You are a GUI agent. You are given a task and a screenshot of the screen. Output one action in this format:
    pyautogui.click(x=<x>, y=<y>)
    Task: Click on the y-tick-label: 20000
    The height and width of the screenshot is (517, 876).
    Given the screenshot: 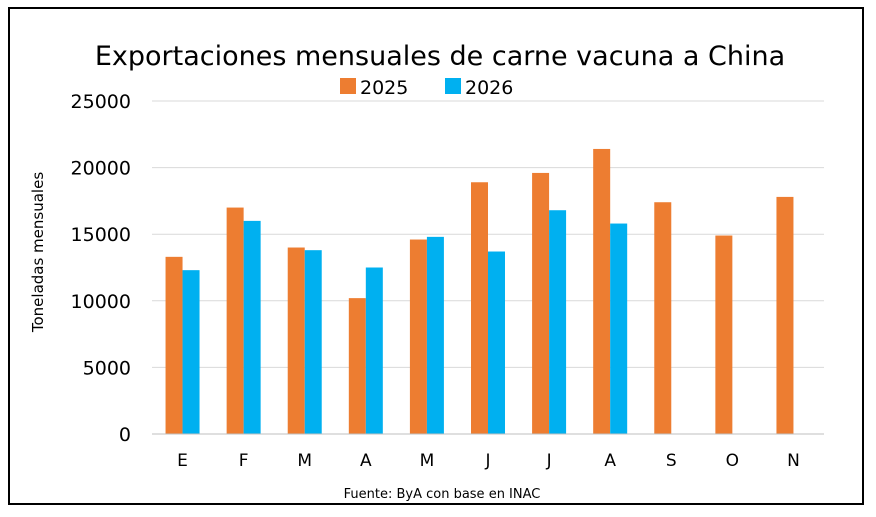 What is the action you would take?
    pyautogui.click(x=101, y=169)
    